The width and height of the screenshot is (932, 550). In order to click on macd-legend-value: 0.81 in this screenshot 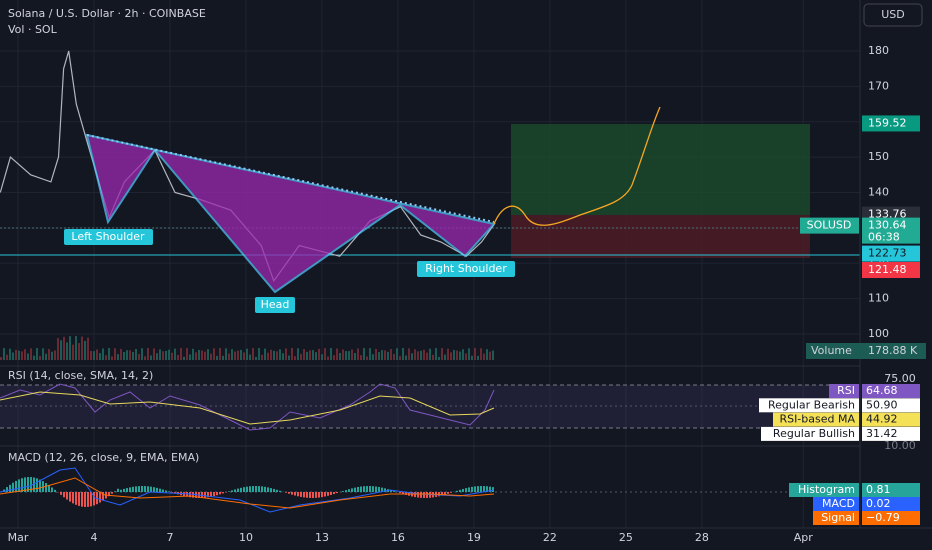, I will do `click(878, 489)`.